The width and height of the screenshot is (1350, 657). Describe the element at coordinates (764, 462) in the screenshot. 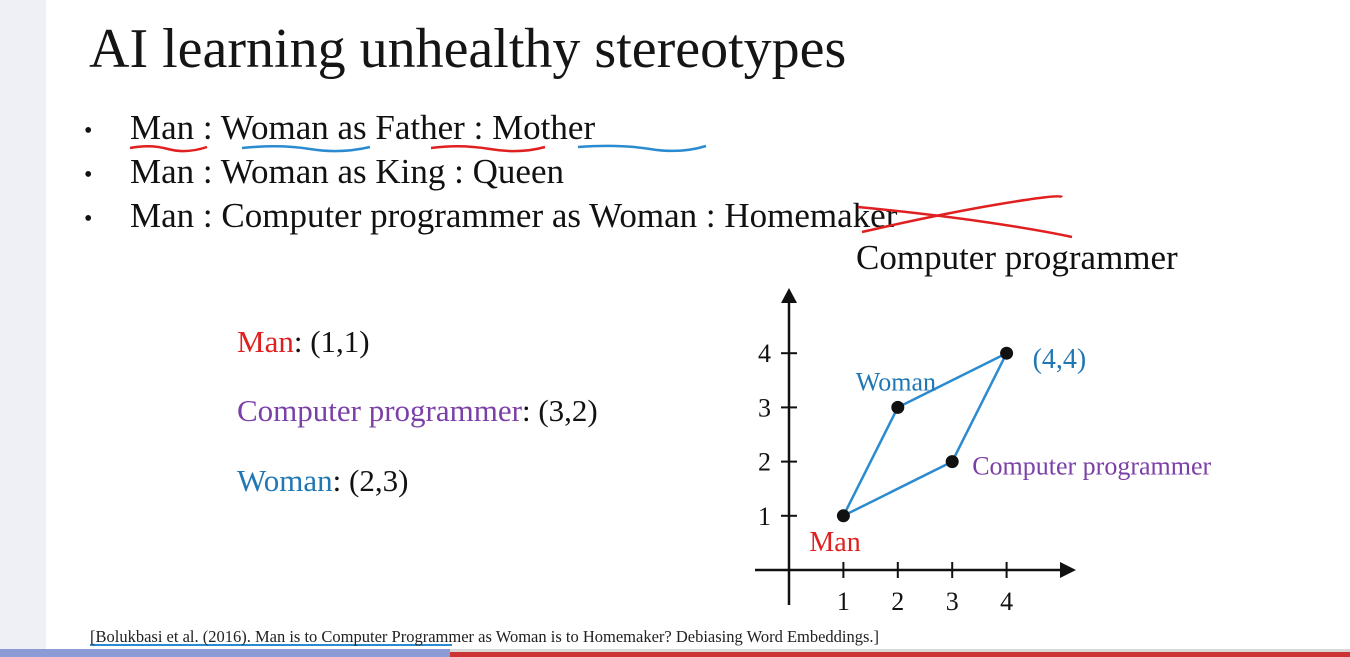

I see `y-tick-label: 2` at that location.